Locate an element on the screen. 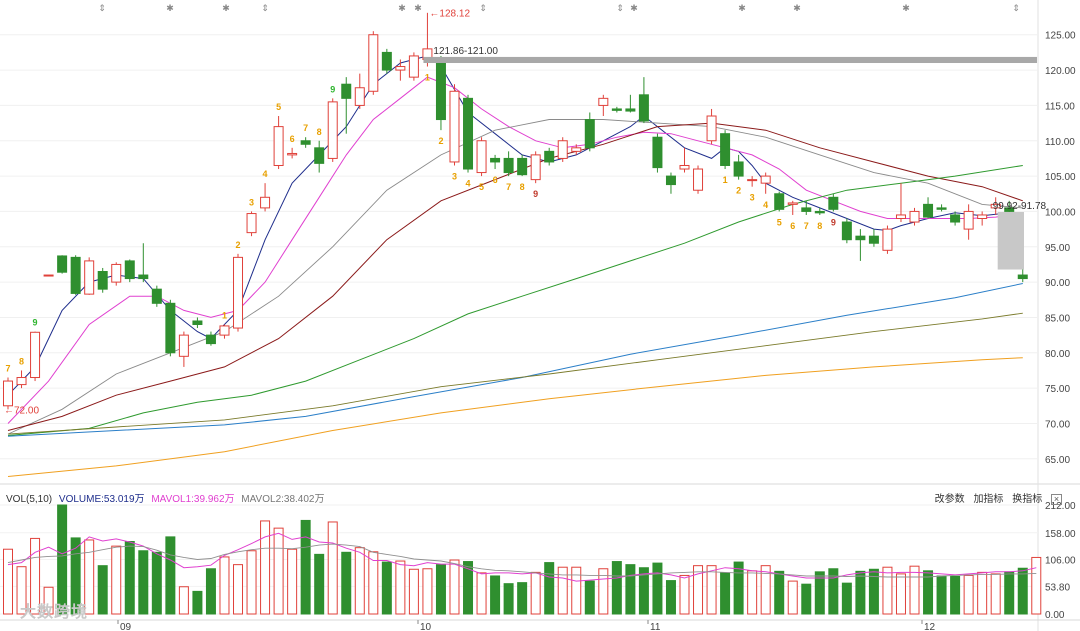  price-tick-label: 100.00 is located at coordinates (1060, 212).